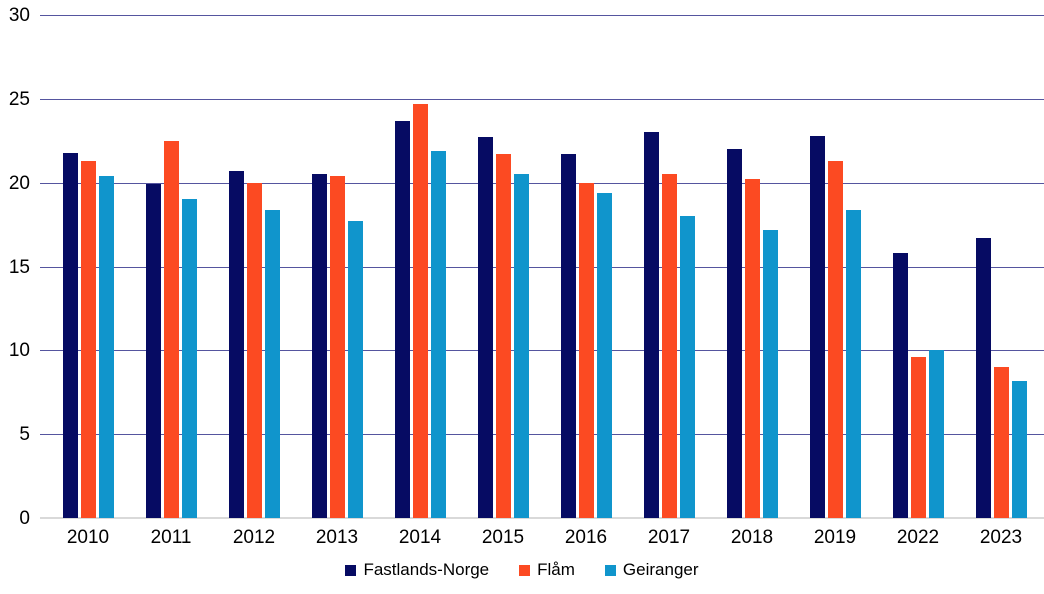 The width and height of the screenshot is (1044, 594). I want to click on x-tick-label: 2017, so click(669, 537).